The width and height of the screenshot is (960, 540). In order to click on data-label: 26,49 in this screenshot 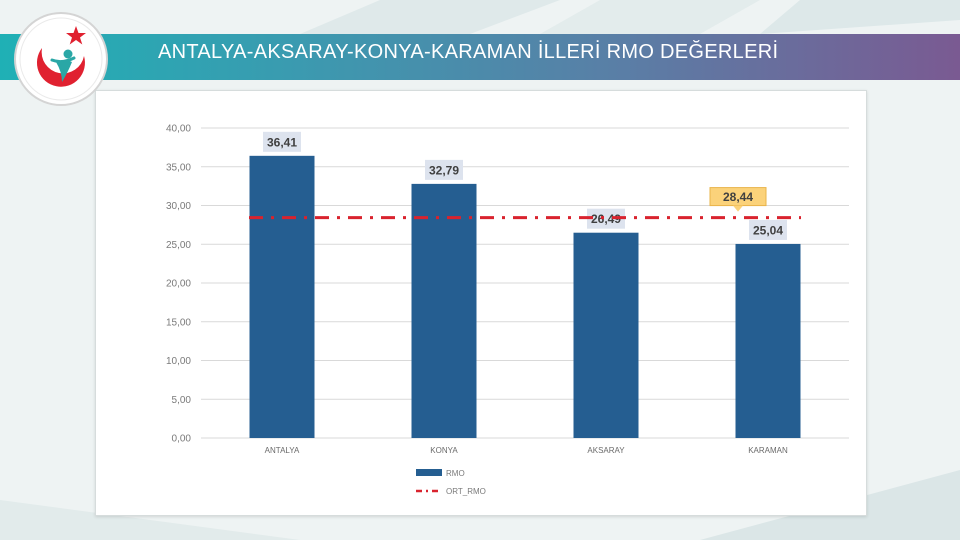, I will do `click(606, 219)`.